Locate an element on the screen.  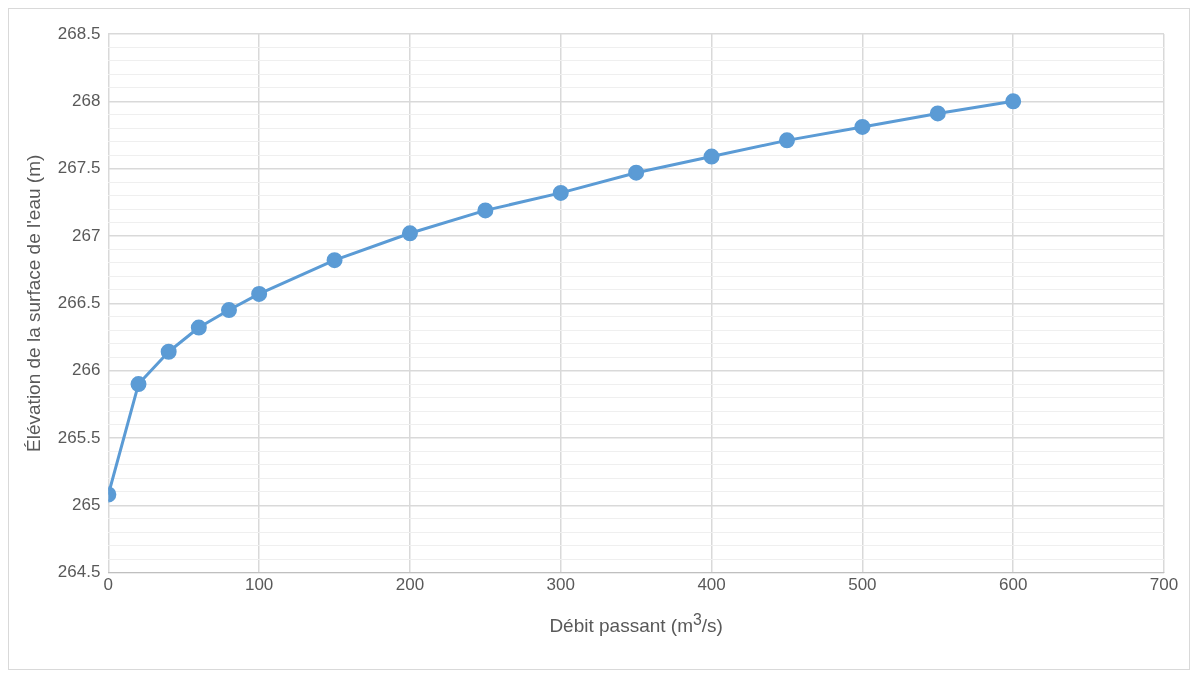
y-tick-label: 267.5 is located at coordinates (79, 168).